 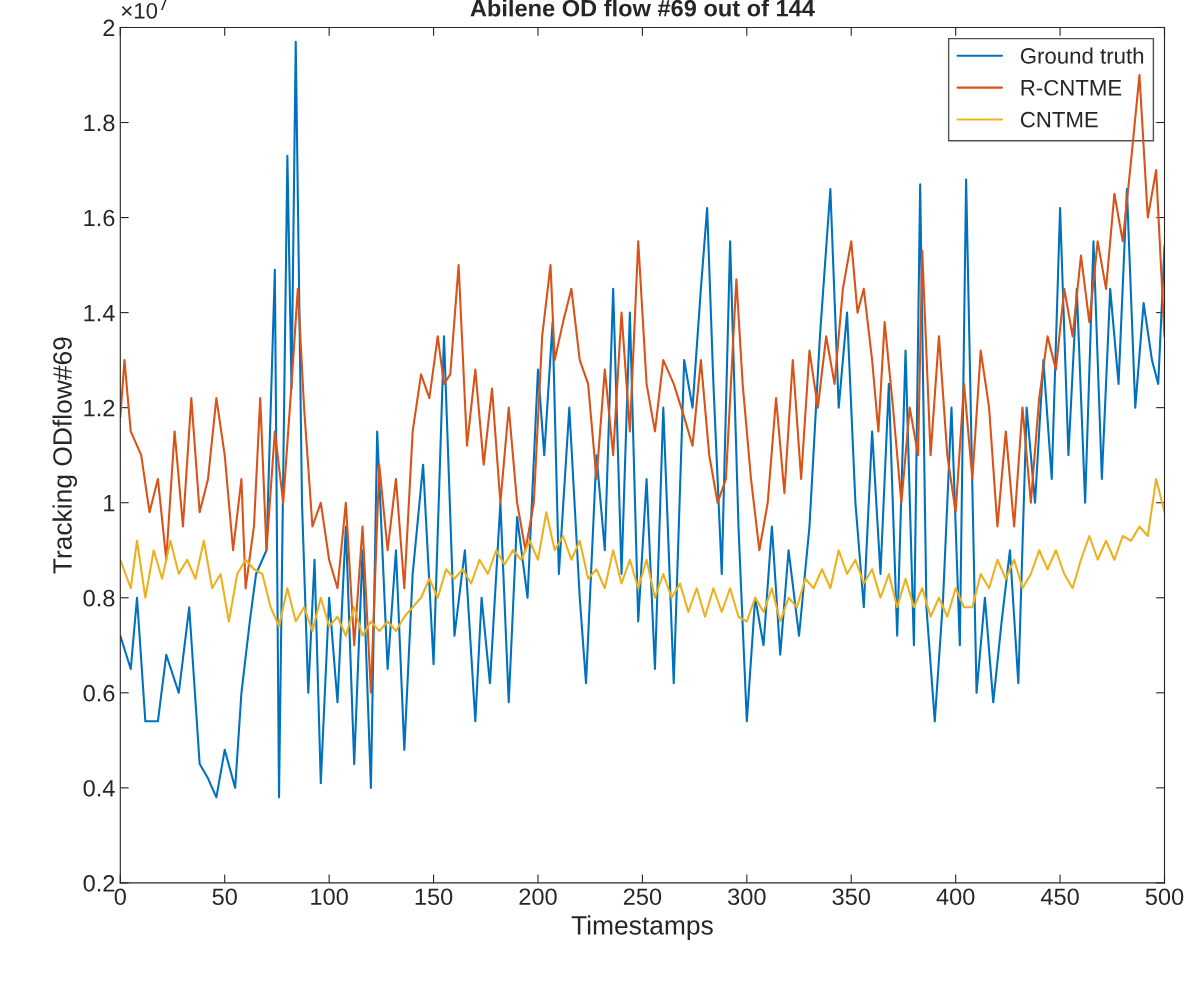 I want to click on y-axis-title: Tracking ODflow#69, so click(x=65, y=455).